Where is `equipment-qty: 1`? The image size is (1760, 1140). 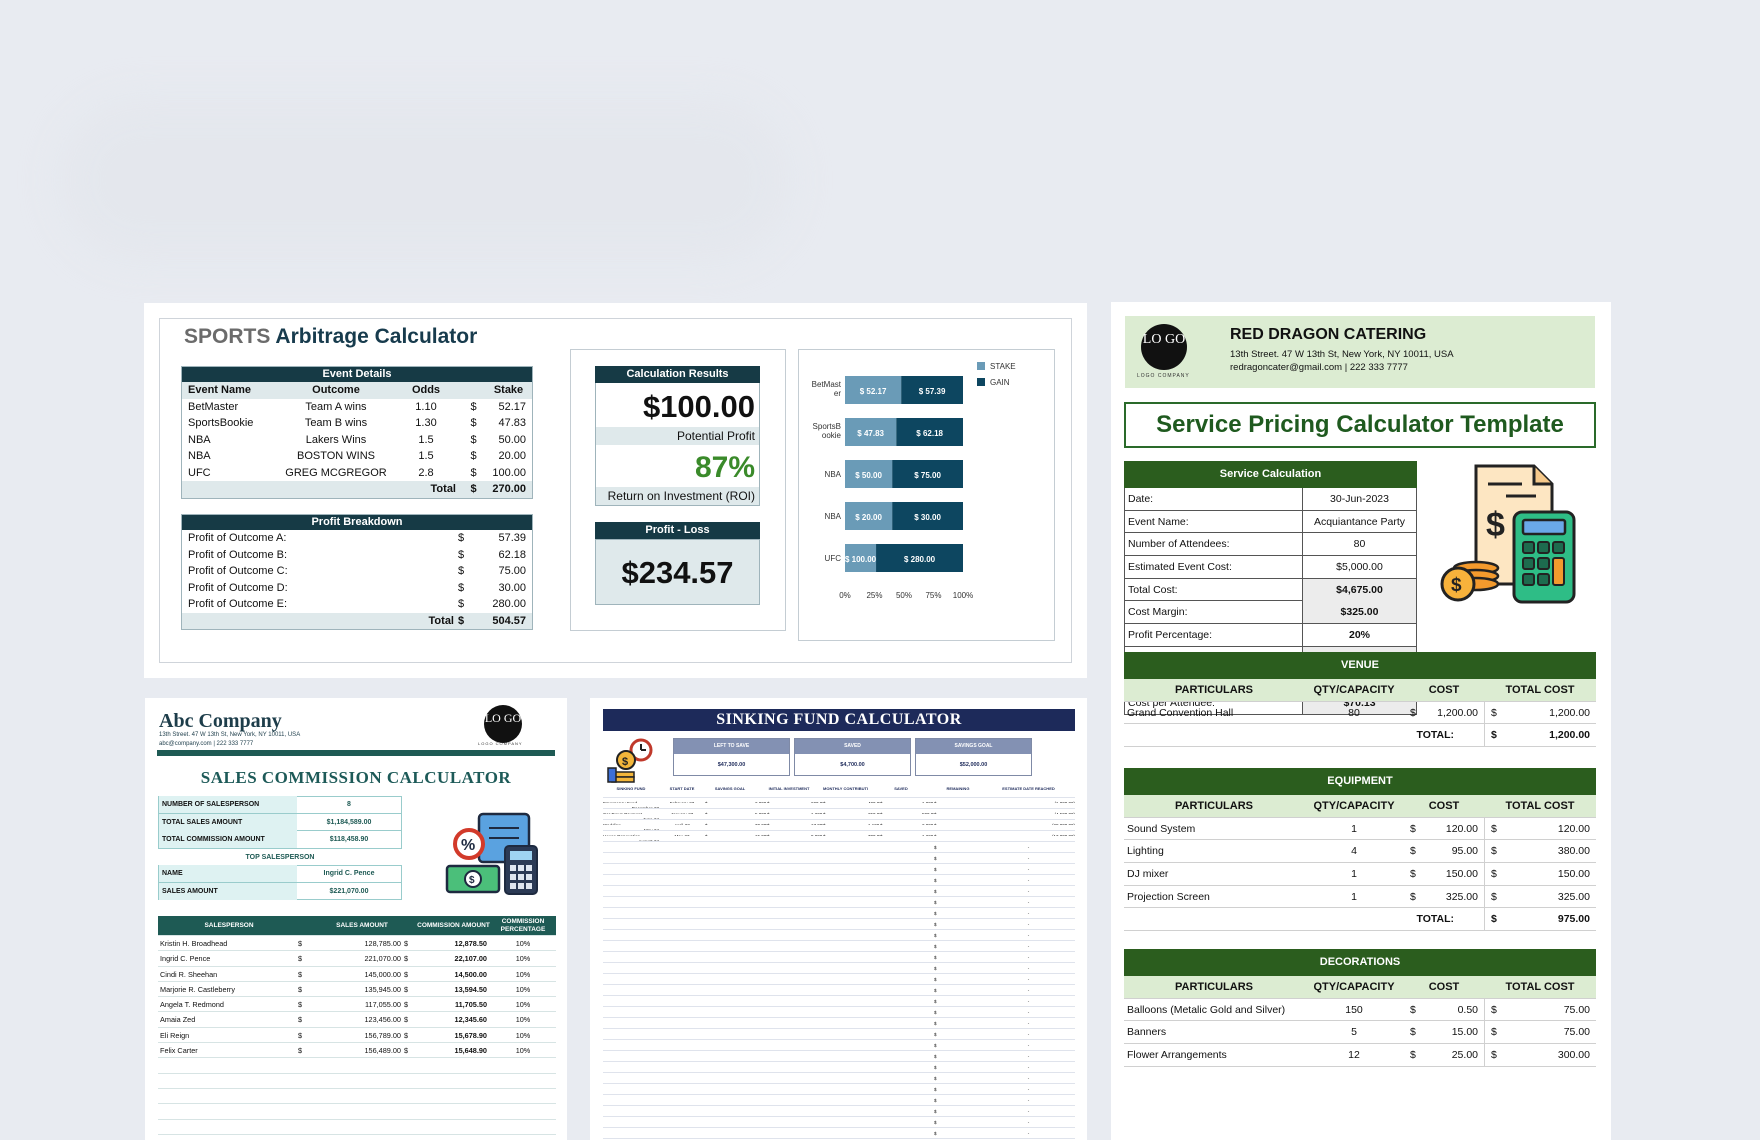
equipment-qty: 1 is located at coordinates (1354, 828).